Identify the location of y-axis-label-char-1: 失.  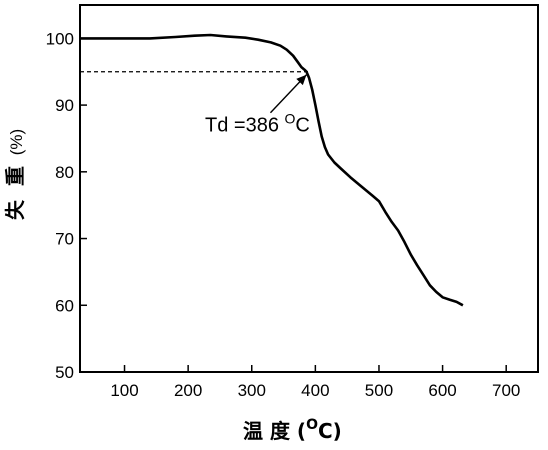
(15, 209).